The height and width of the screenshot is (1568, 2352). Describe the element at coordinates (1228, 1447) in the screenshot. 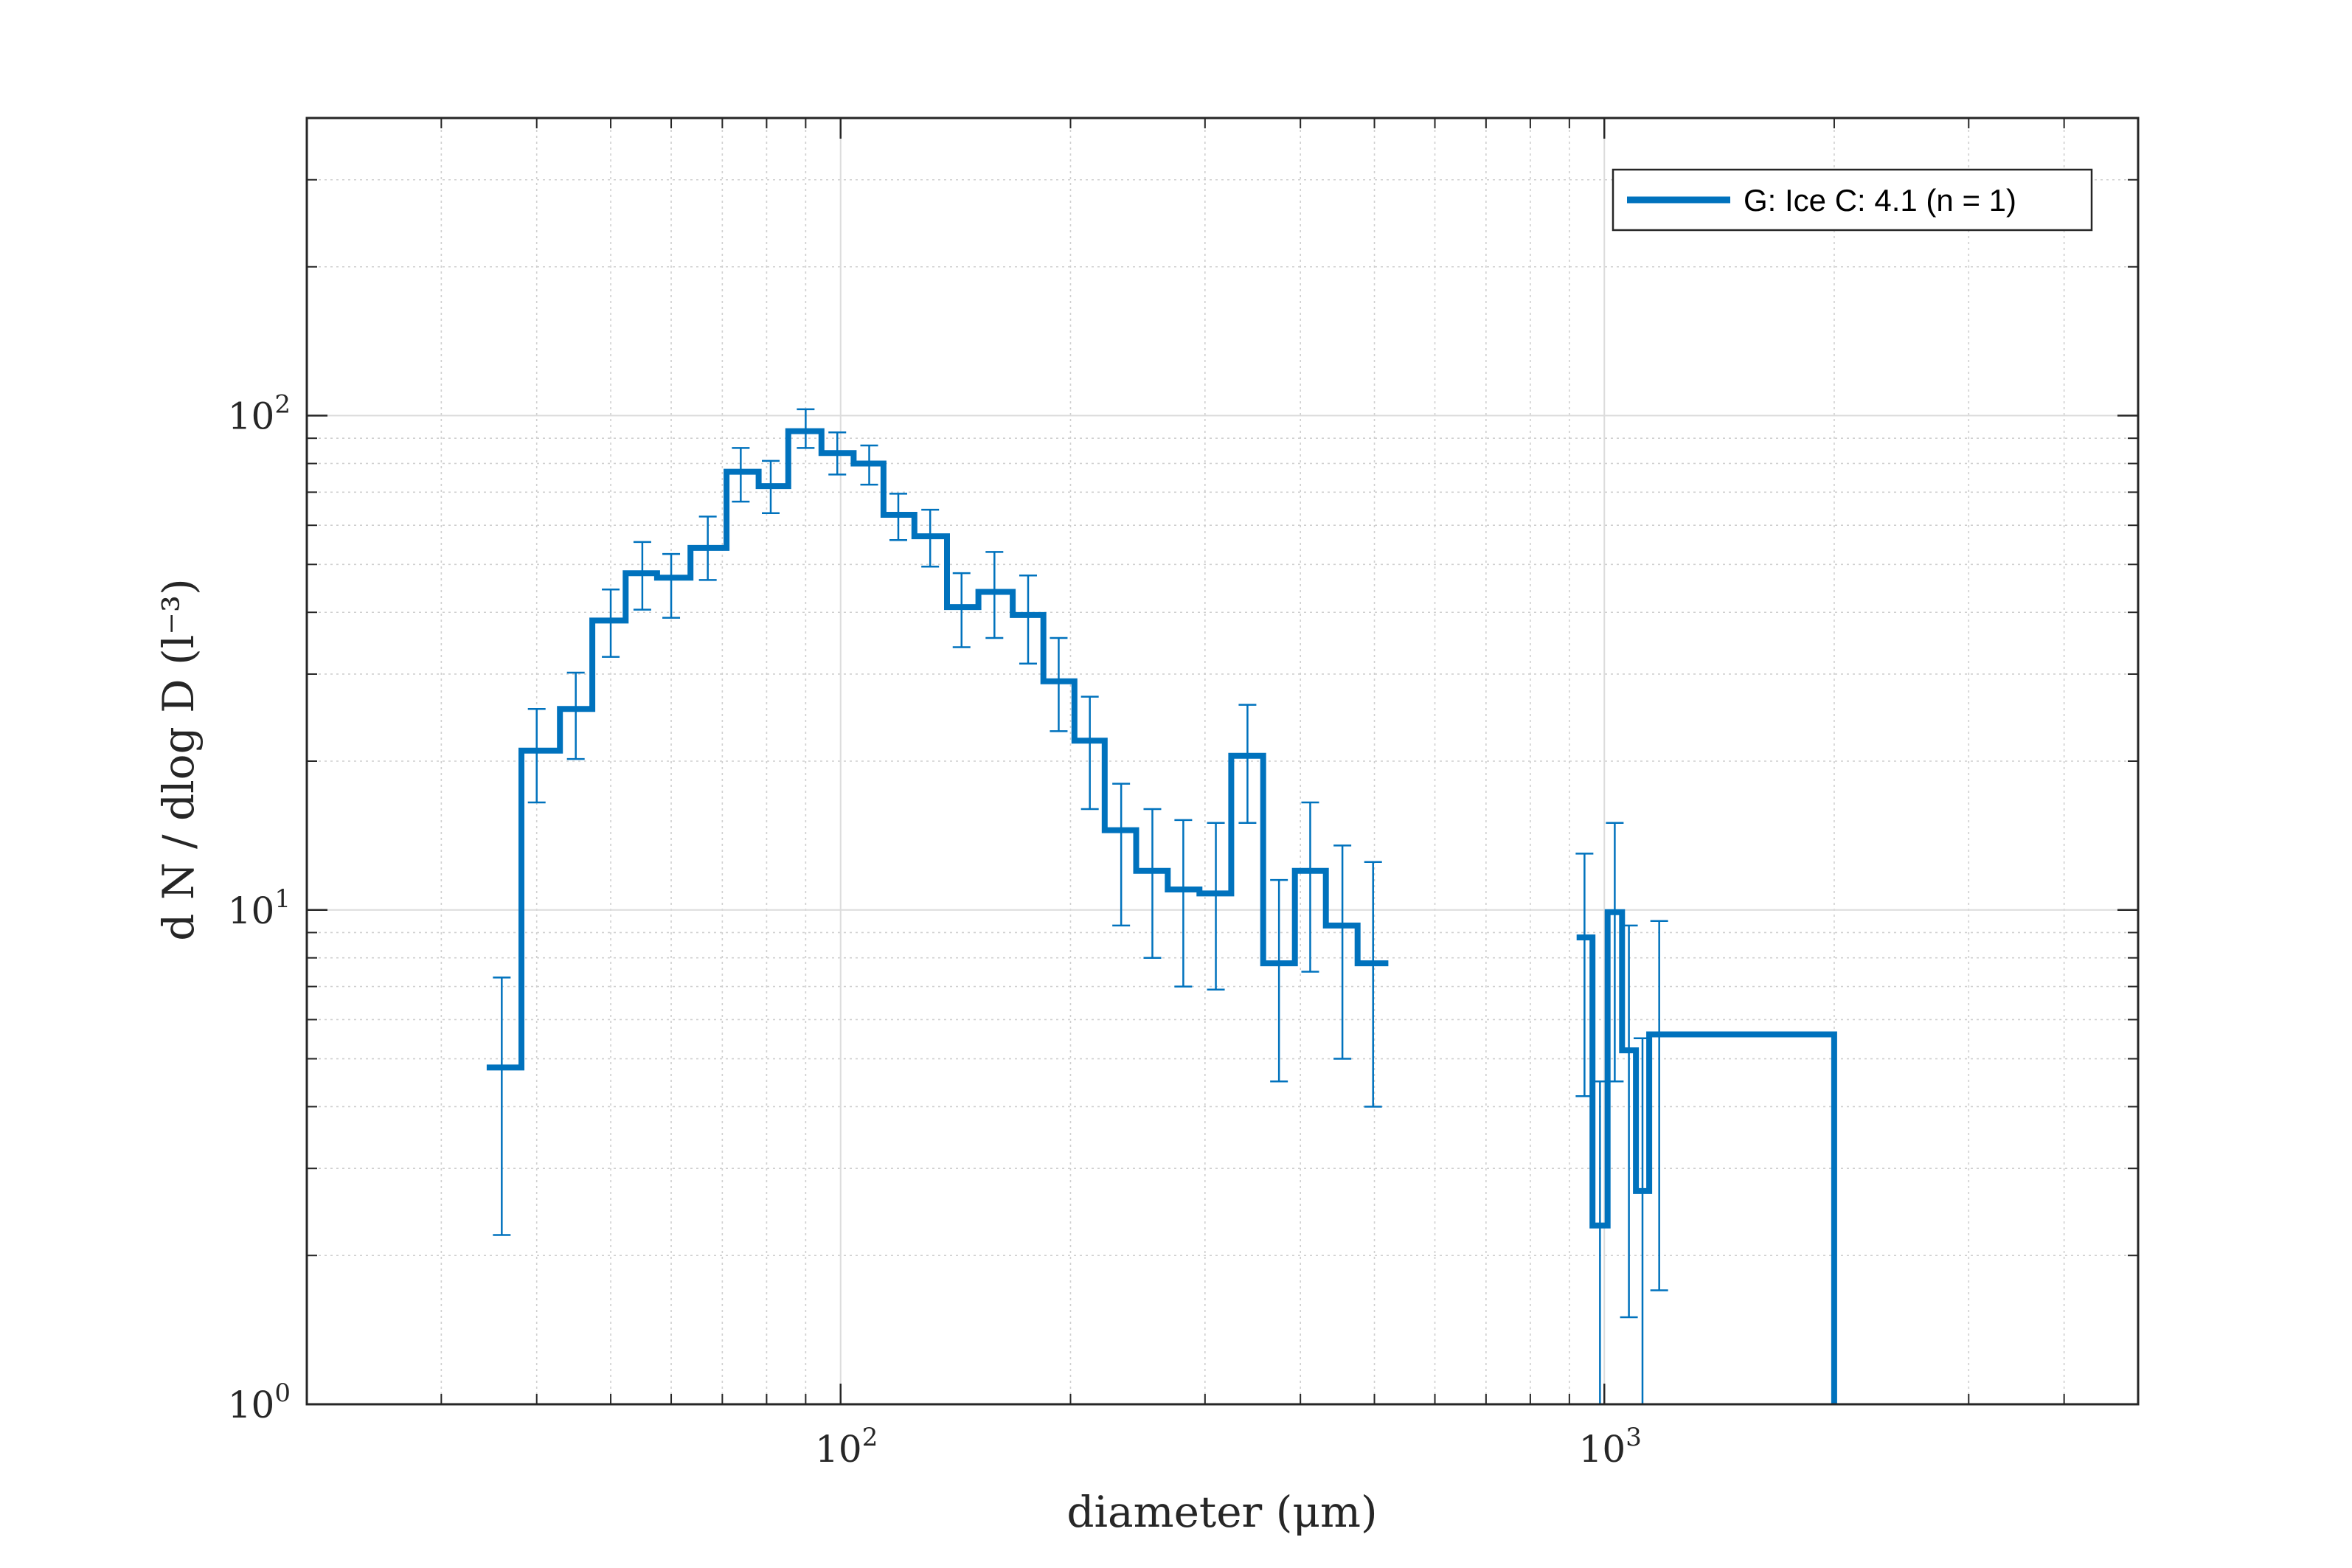

I see `x-tick-labels: 10² 10³` at that location.